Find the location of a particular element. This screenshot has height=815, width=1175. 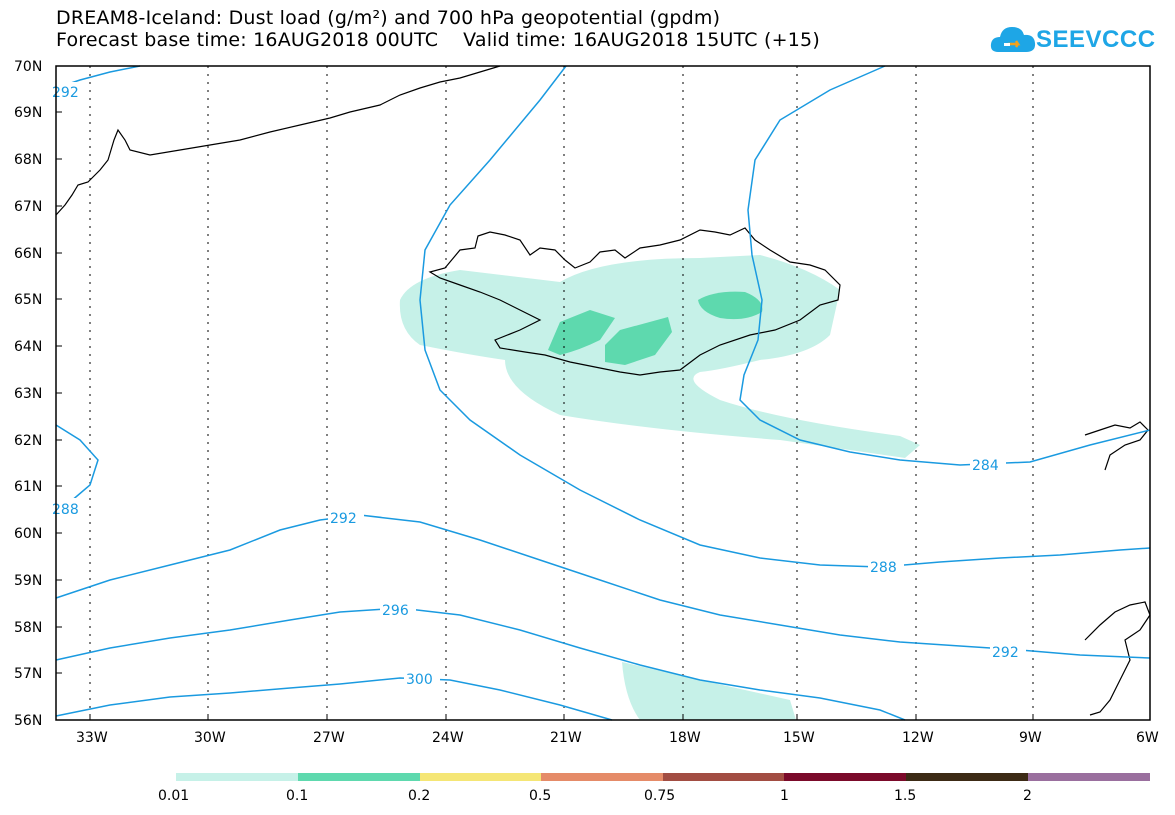

legend-label: 0.5 is located at coordinates (540, 796).